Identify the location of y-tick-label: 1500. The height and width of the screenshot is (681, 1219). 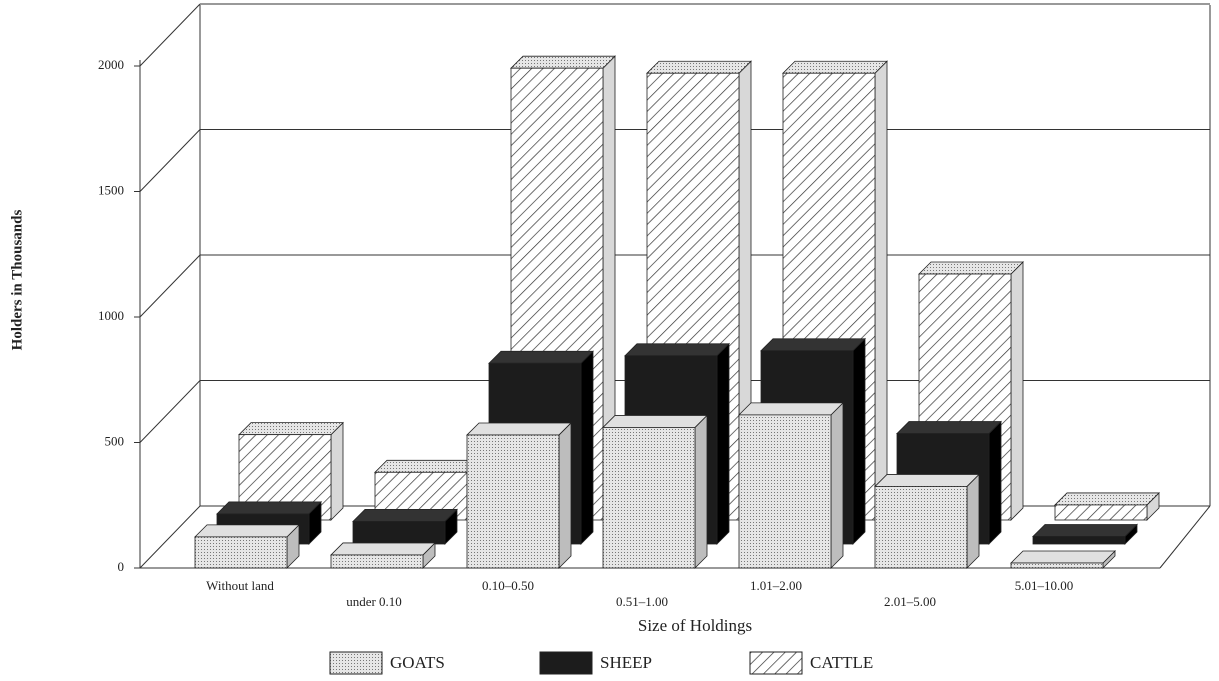
(111, 189).